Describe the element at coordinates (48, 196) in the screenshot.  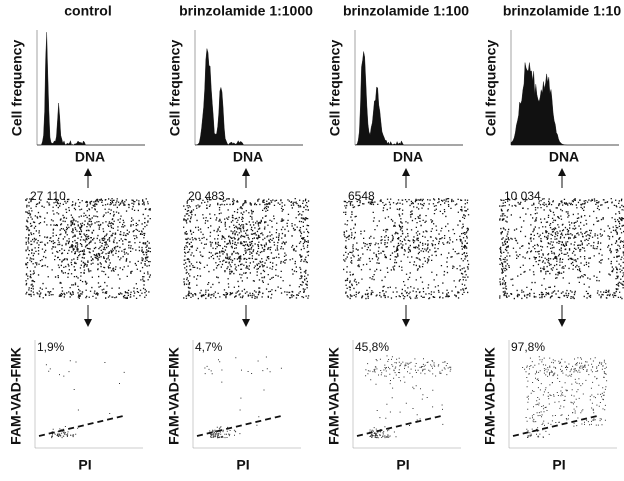
I see `cell-count: 27 110` at that location.